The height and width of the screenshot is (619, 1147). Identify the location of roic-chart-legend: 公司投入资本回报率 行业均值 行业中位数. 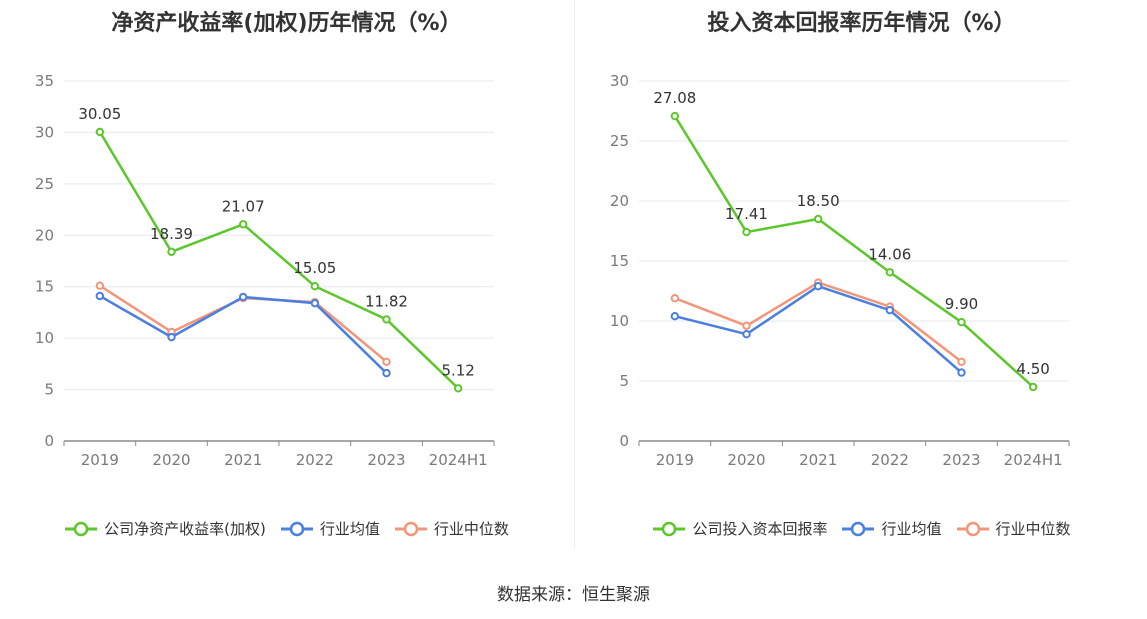
(861, 528).